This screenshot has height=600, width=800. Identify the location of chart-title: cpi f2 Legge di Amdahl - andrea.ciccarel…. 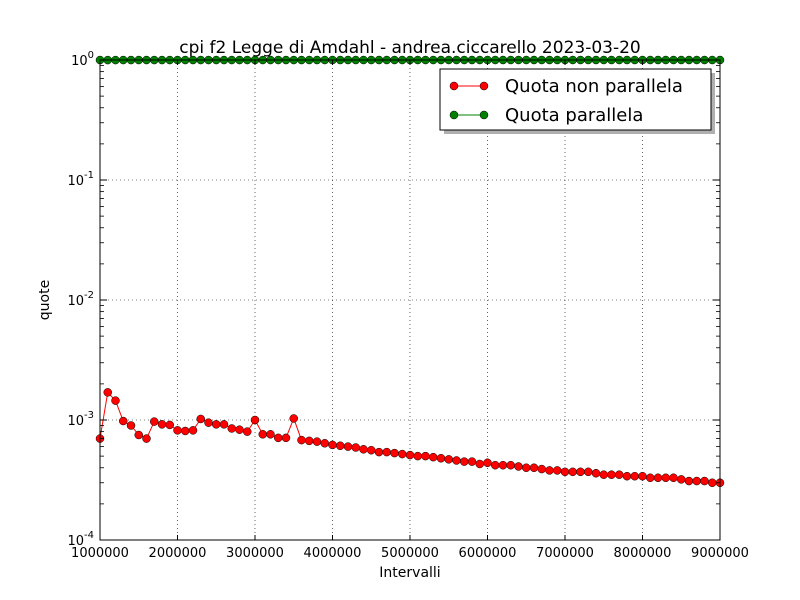
(409, 48).